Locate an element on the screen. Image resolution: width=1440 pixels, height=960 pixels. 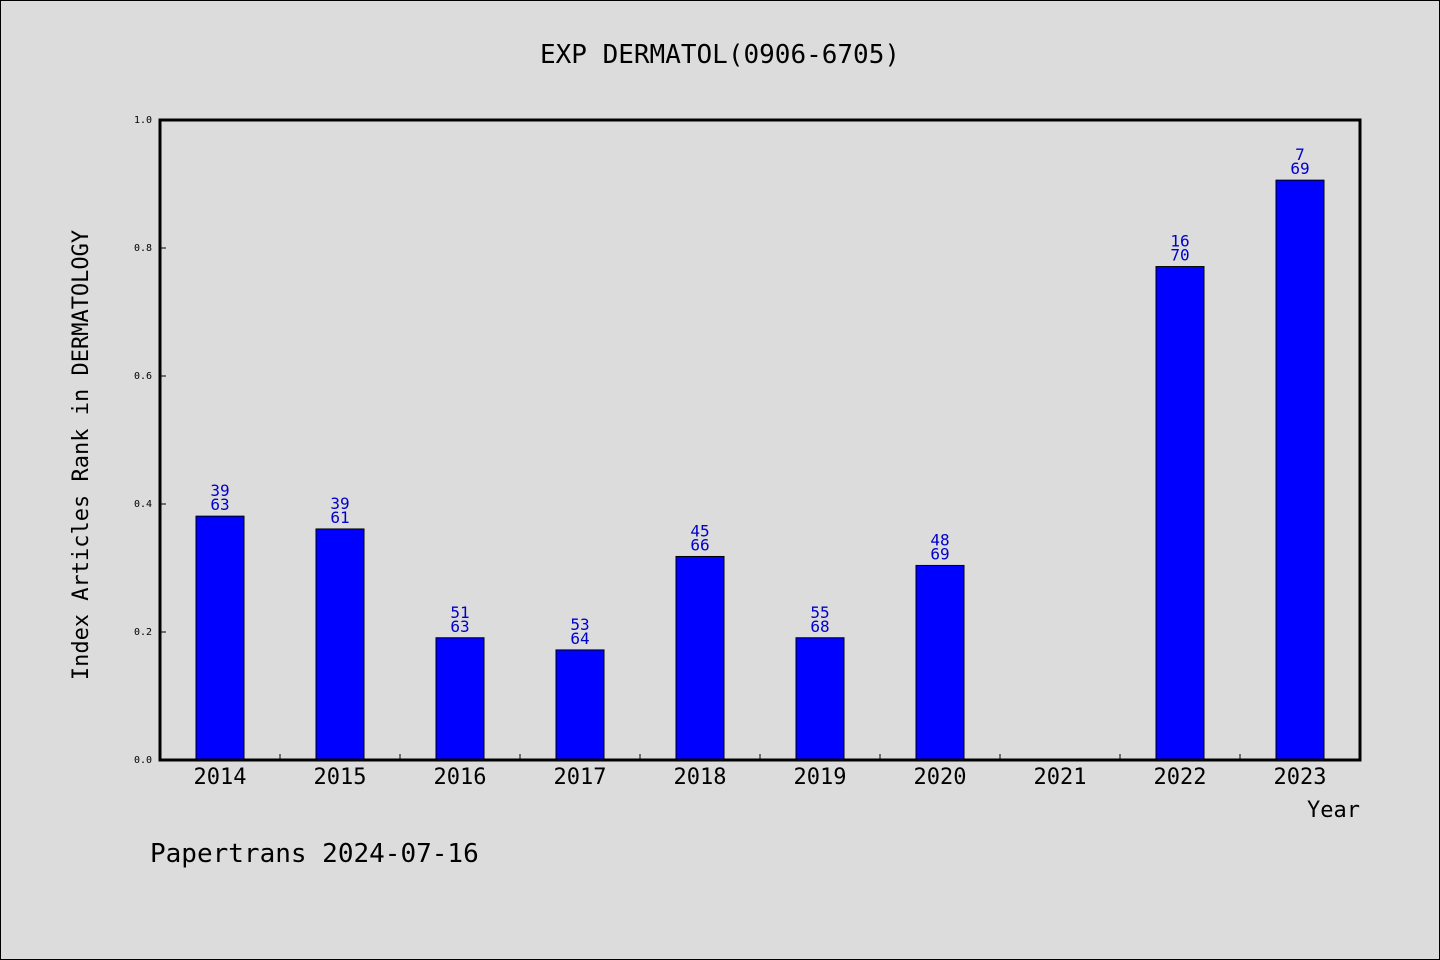
data-label-total: 64 is located at coordinates (579, 638).